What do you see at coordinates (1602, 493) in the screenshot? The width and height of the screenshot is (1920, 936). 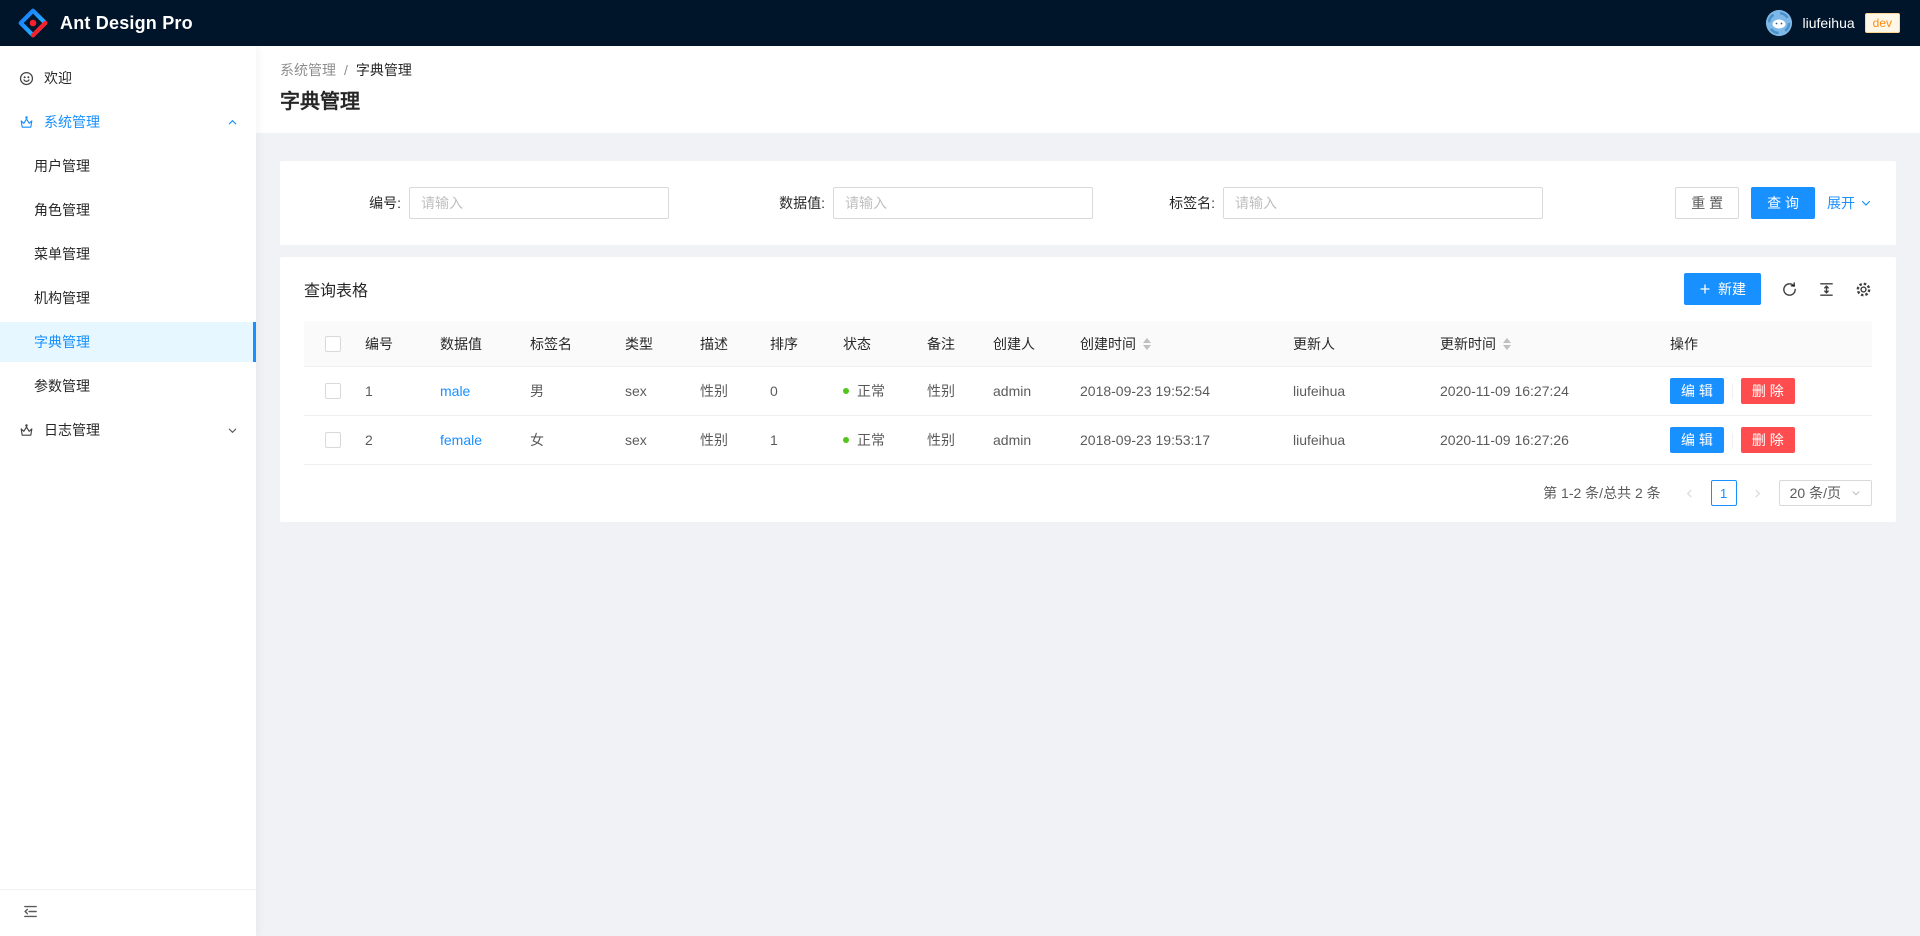 I see `pagination-total: 第 1-2 条/总共 2 条` at bounding box center [1602, 493].